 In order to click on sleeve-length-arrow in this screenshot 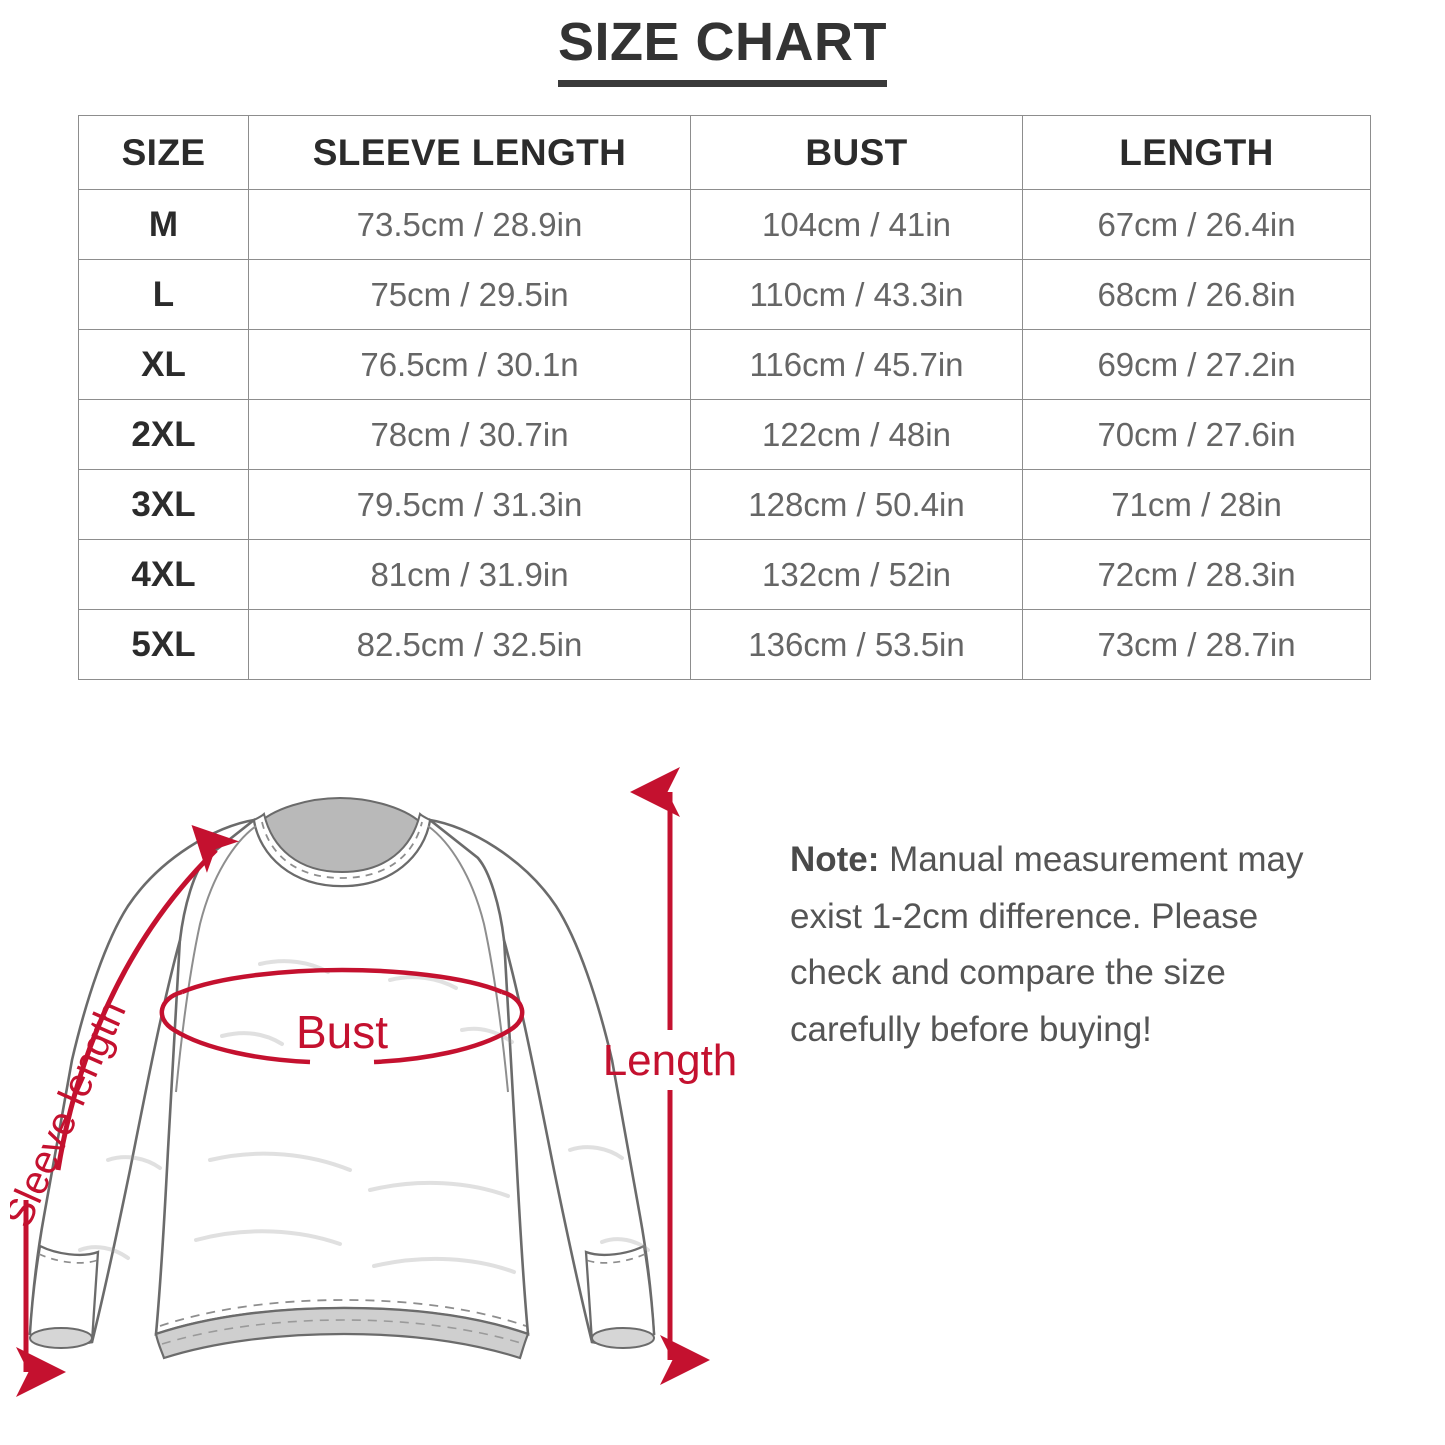, I will do `click(147, 997)`.